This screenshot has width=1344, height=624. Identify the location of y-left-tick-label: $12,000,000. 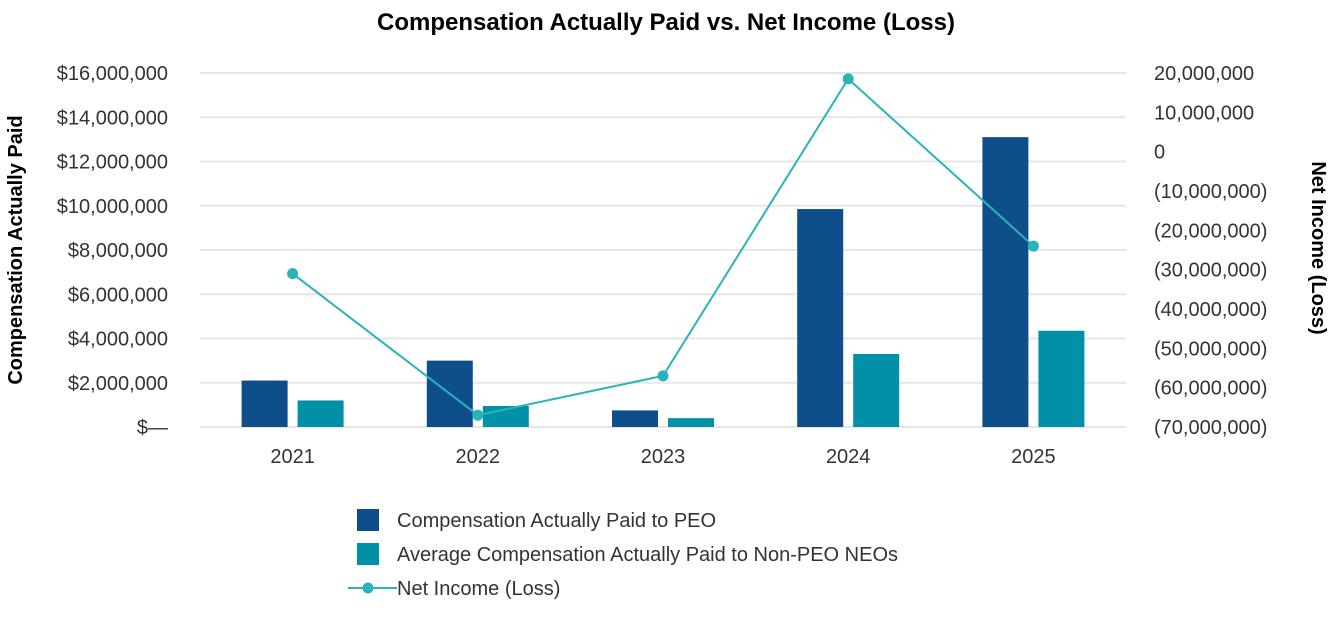
(112, 163).